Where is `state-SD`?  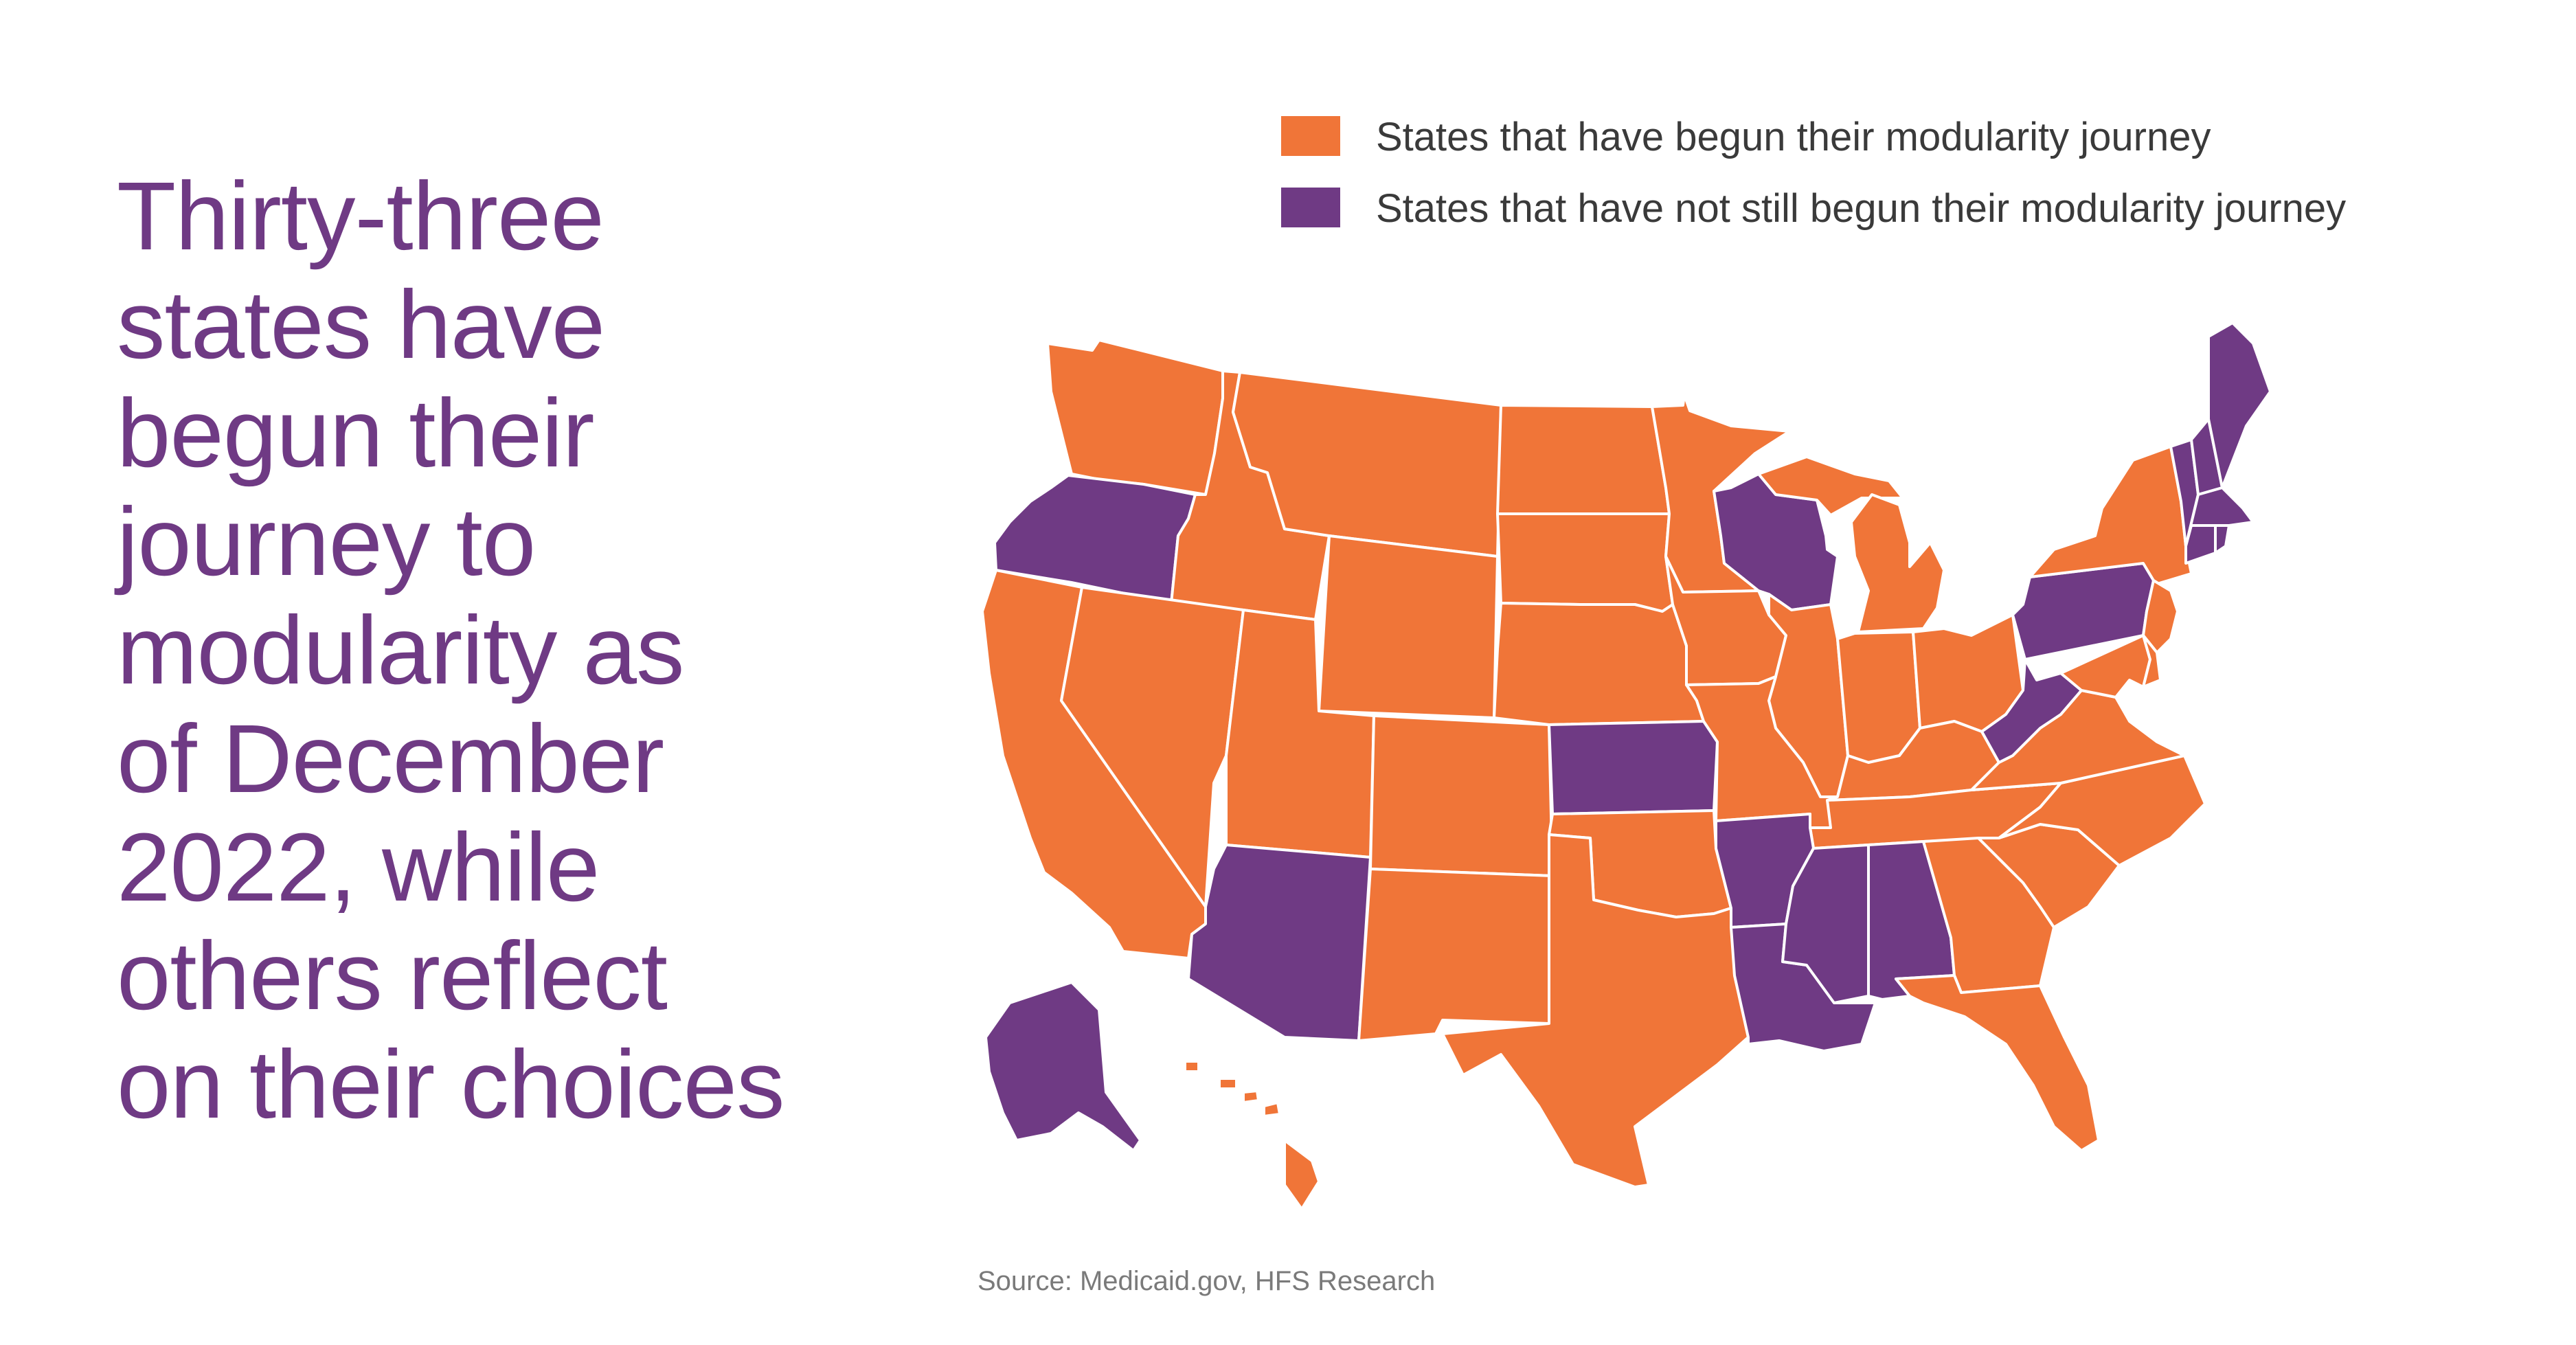
state-SD is located at coordinates (1585, 562).